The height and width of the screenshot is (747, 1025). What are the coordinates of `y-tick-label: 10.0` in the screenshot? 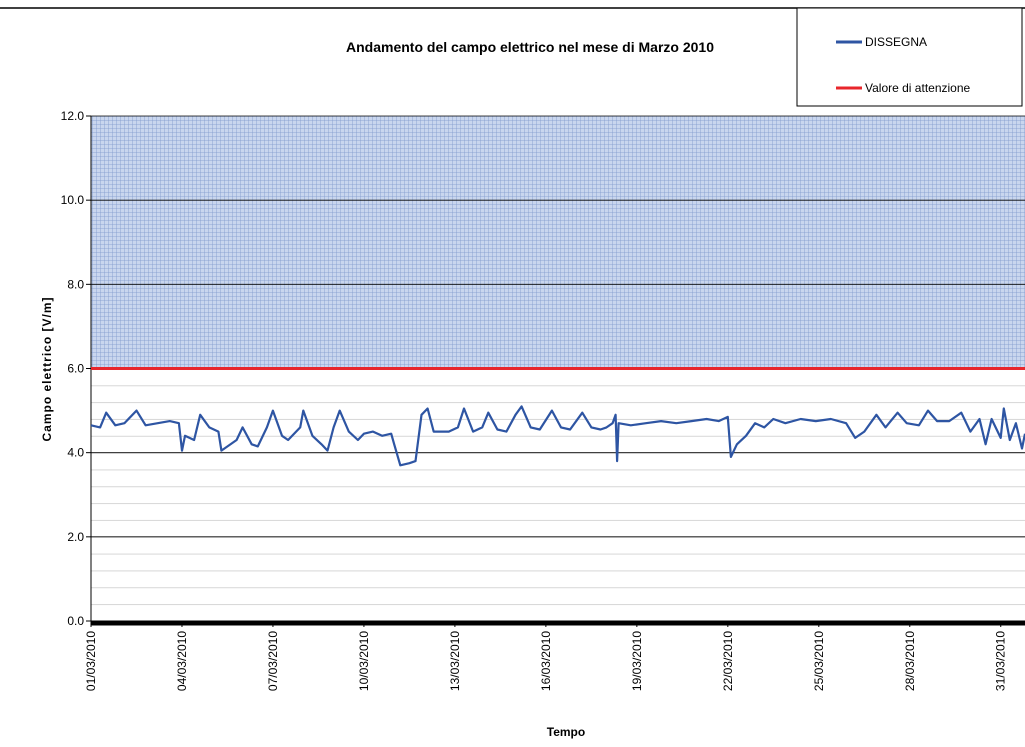 It's located at (73, 200).